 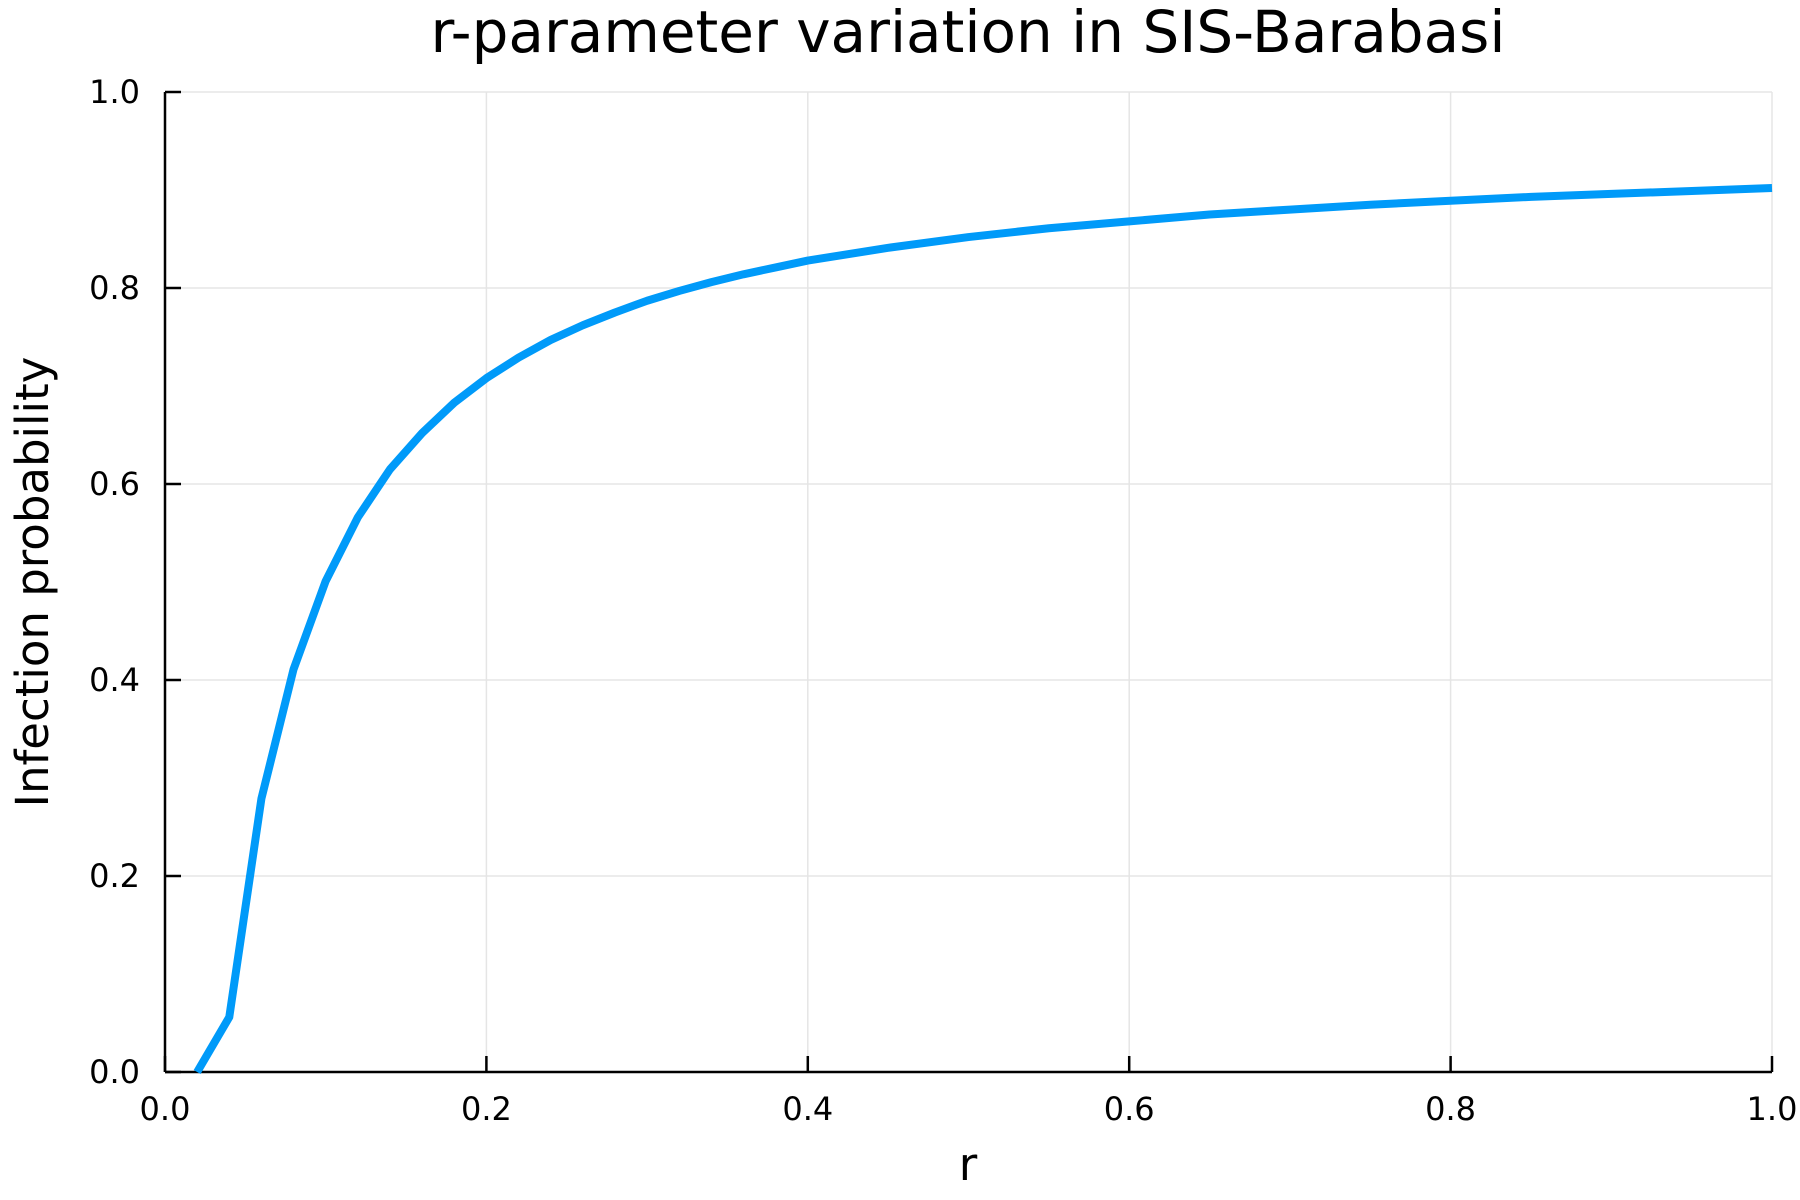 What do you see at coordinates (968, 1164) in the screenshot?
I see `x-axis-label: r` at bounding box center [968, 1164].